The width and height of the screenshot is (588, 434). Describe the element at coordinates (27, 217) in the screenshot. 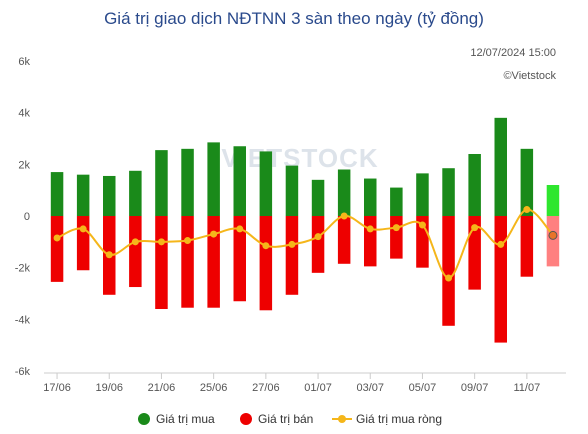

I see `y-tick-label: 0` at that location.